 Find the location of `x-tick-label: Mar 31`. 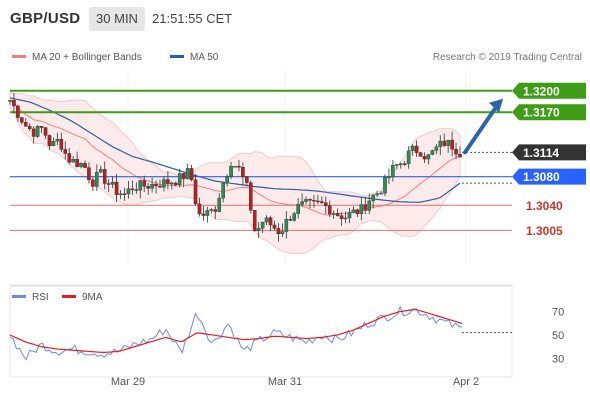

x-tick-label: Mar 31 is located at coordinates (285, 382).